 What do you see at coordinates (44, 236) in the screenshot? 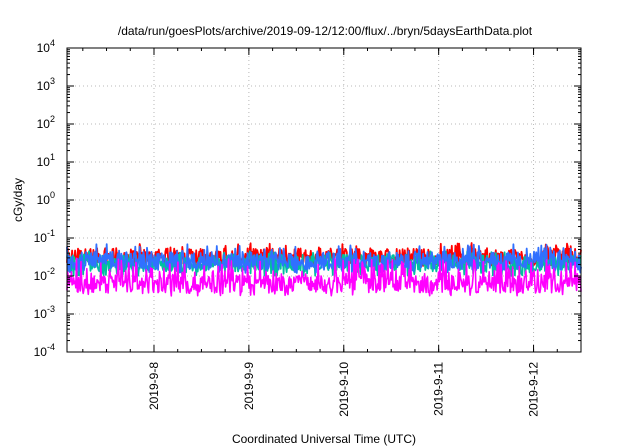
I see `y-tick-label: 10⁻¹` at bounding box center [44, 236].